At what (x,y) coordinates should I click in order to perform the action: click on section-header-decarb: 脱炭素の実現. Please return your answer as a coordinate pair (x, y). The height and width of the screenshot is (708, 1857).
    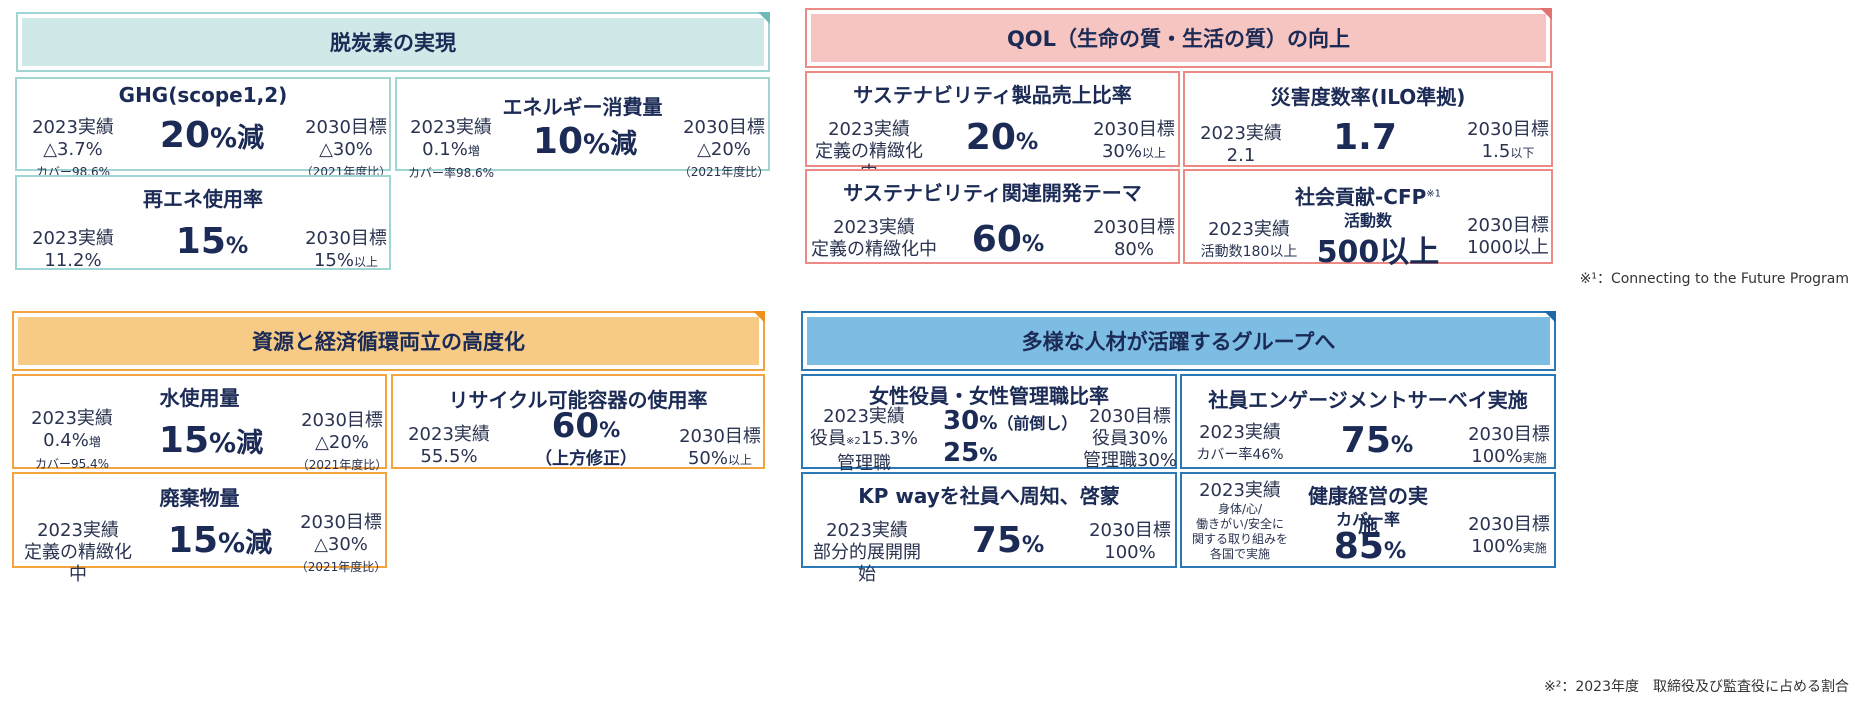
    Looking at the image, I should click on (393, 42).